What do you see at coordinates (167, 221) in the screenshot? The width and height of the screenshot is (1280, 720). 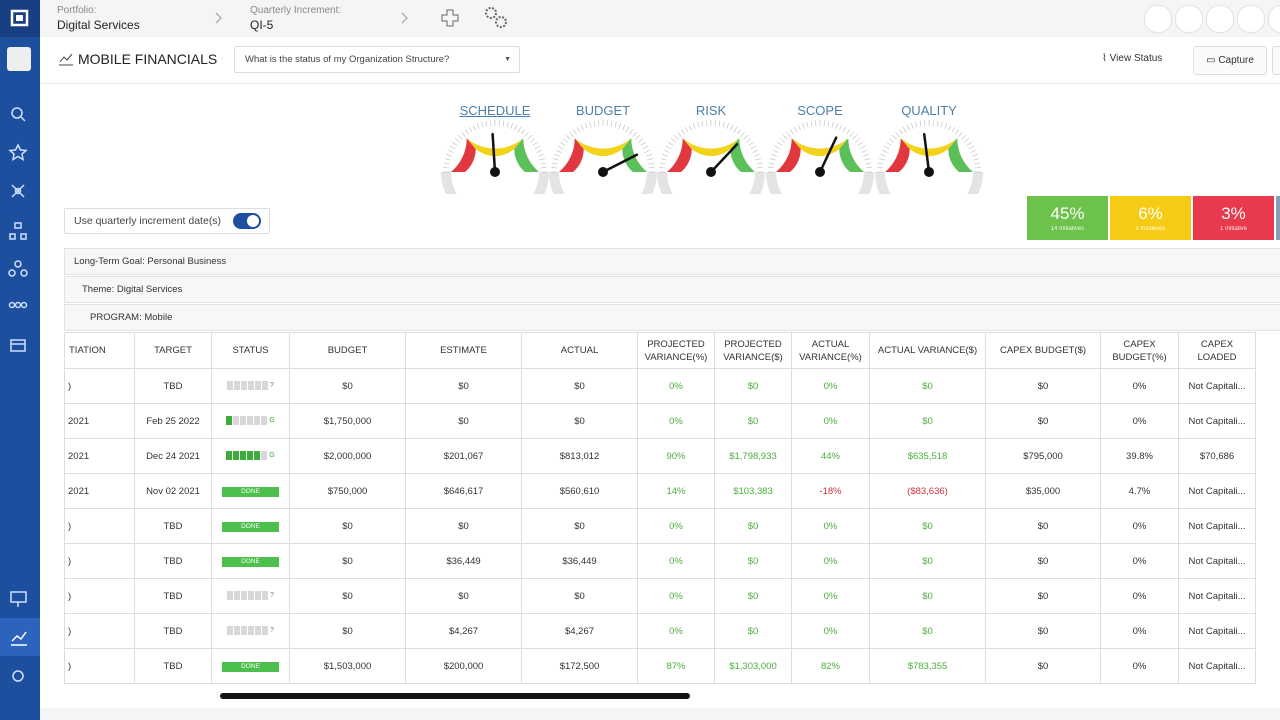 I see `toggle-box: Use quarterly increment date(s)` at bounding box center [167, 221].